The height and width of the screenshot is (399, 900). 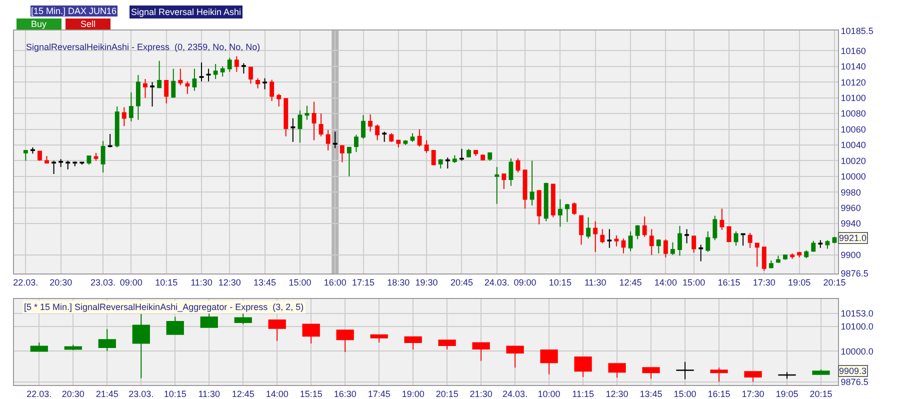 I want to click on text: Sell, so click(x=88, y=24).